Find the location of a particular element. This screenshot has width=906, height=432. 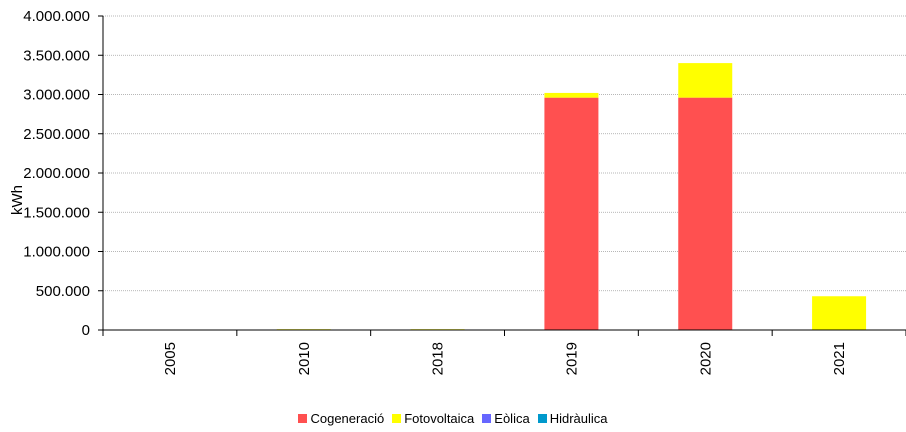

legend-item: Hidràulica is located at coordinates (572, 418).